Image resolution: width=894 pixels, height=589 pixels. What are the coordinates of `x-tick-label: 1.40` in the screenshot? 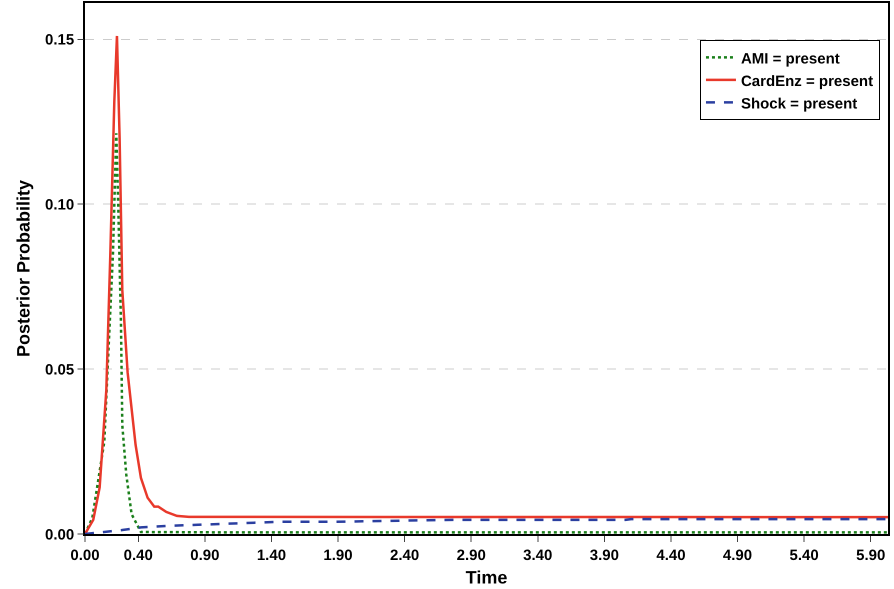 It's located at (271, 555).